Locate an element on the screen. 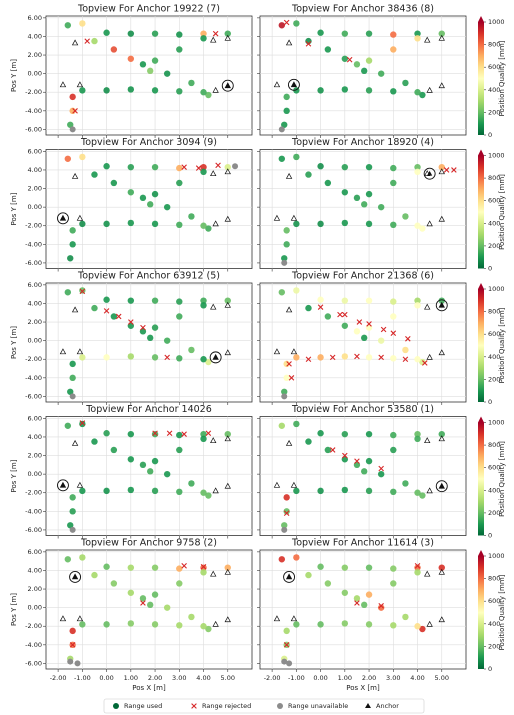 The width and height of the screenshot is (514, 715). x-tick-label: -2.00 is located at coordinates (272, 678).